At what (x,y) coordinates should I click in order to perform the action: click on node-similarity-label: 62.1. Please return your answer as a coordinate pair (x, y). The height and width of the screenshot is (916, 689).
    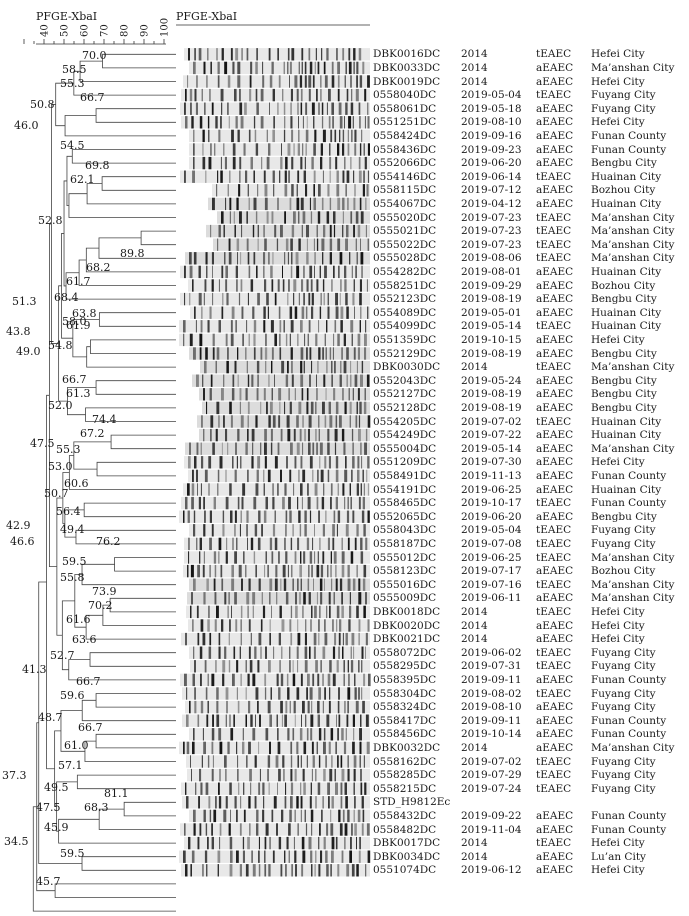
    Looking at the image, I should click on (82, 179).